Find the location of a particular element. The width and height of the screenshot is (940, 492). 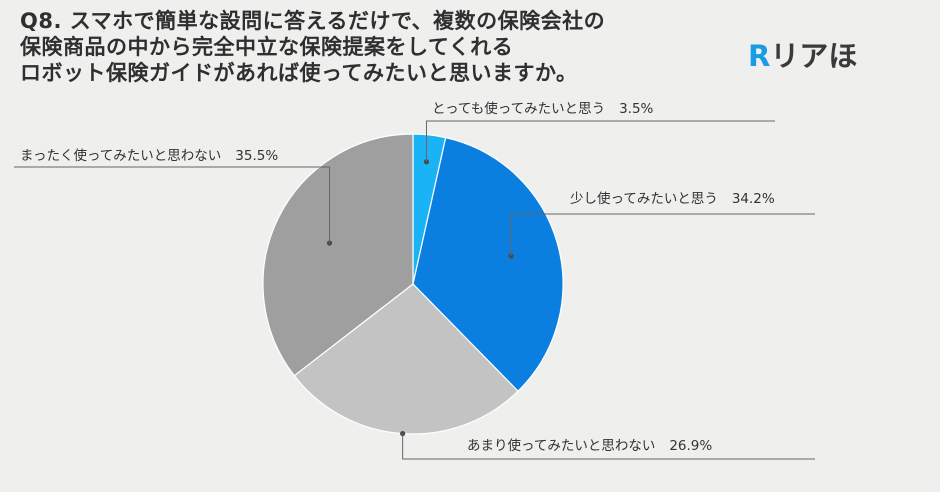

slice-label: あまり使ってみたいと思わない 26.9% is located at coordinates (589, 445).